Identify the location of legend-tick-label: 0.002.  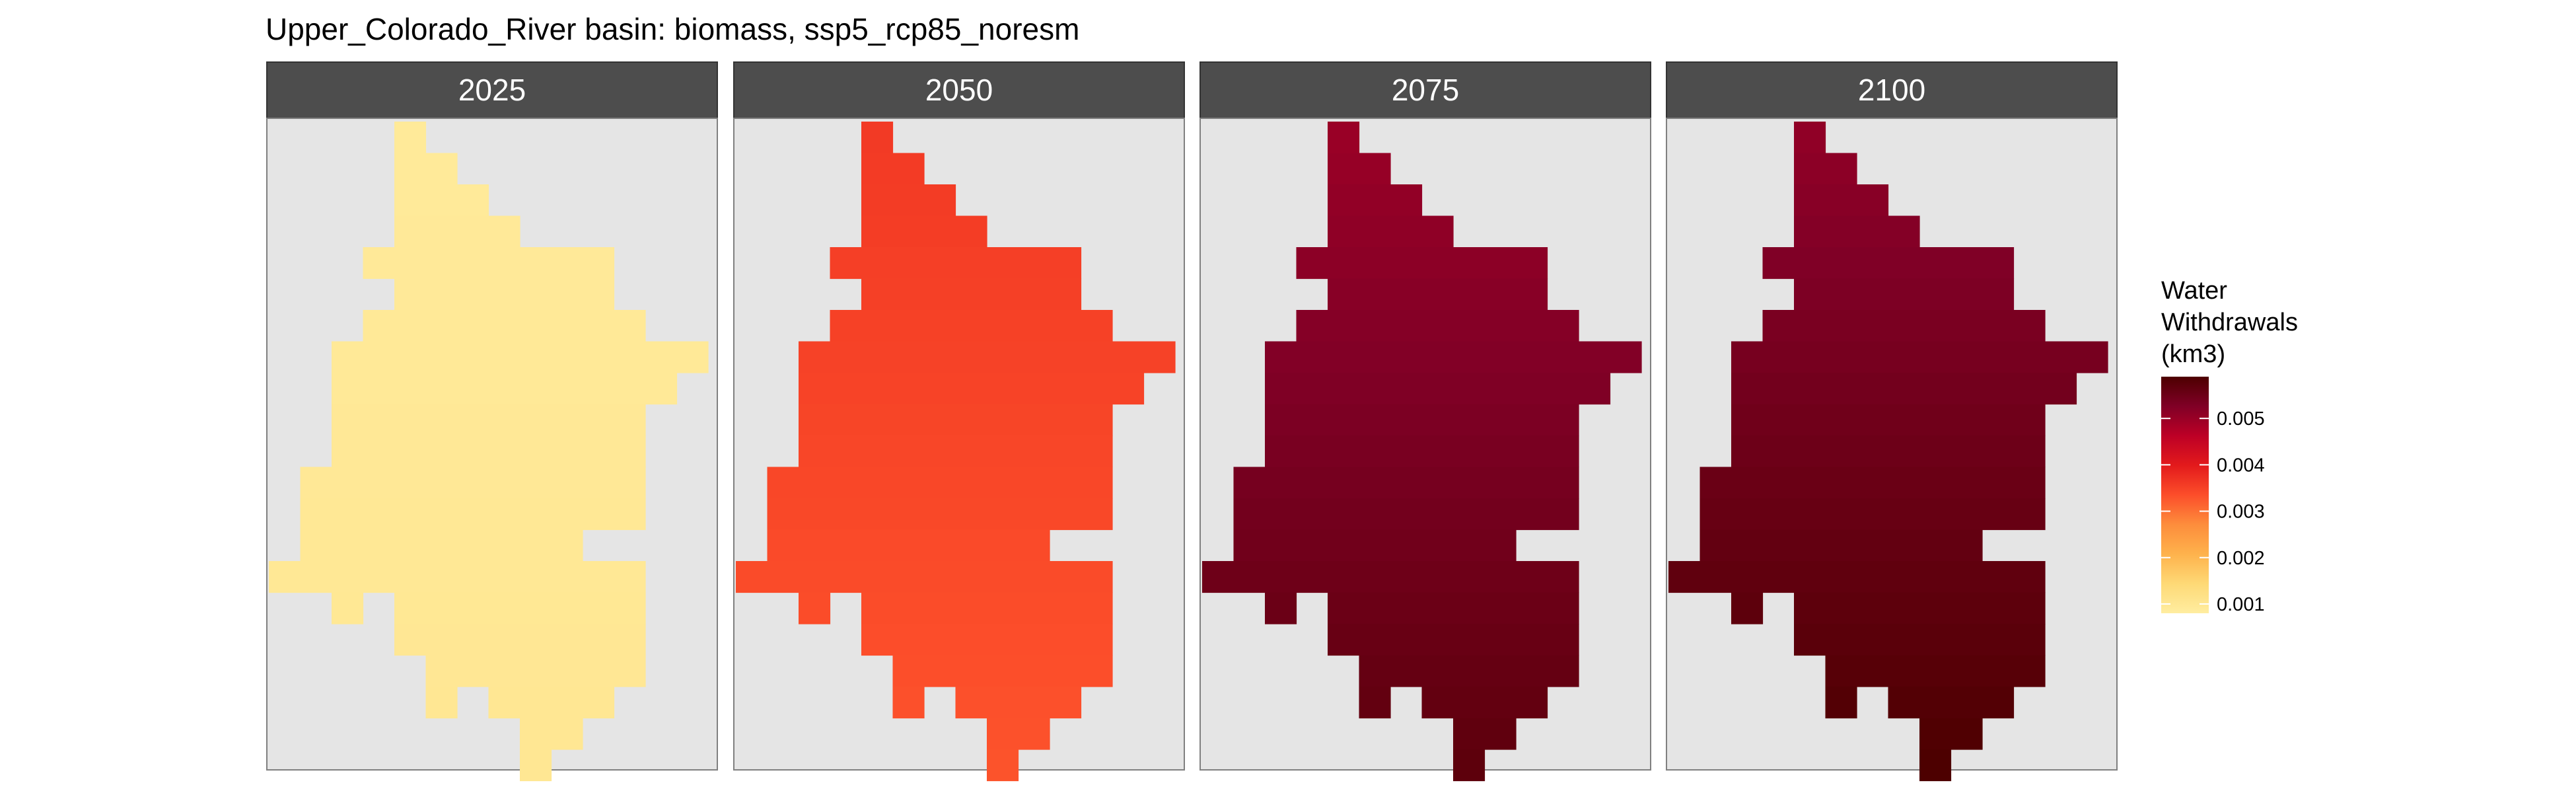
(2241, 558).